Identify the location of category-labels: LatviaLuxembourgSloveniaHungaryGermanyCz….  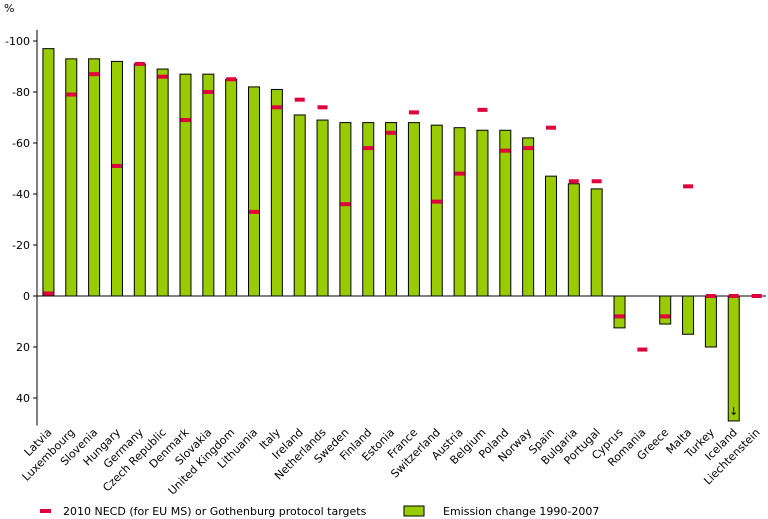
(391, 461).